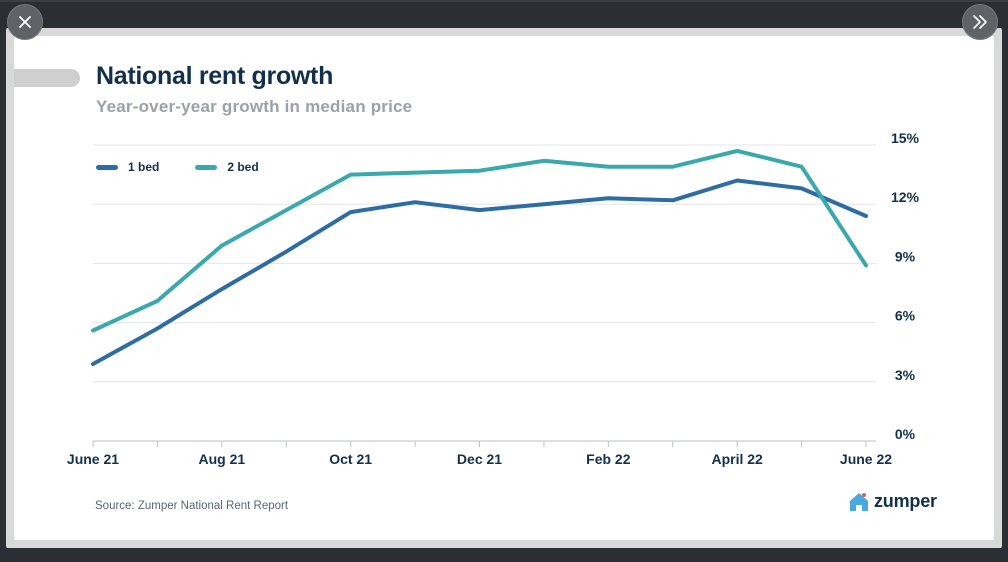  I want to click on double-chevron-right-icon, so click(980, 22).